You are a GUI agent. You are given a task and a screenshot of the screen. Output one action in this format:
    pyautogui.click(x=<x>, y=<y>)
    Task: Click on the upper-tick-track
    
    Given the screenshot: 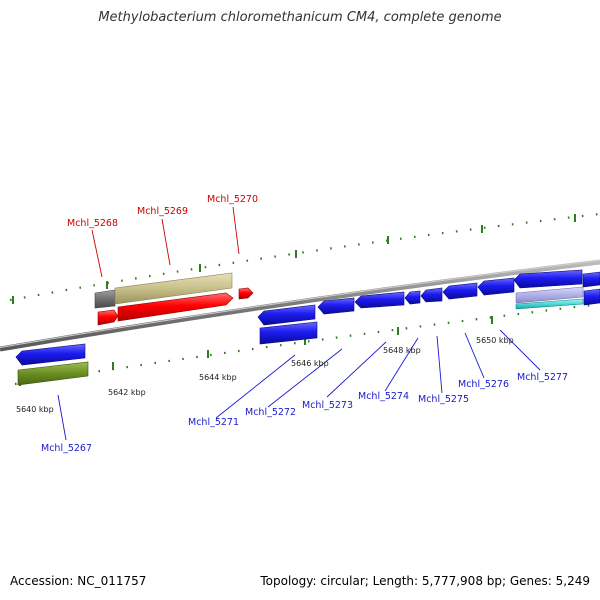 What is the action you would take?
    pyautogui.click(x=304, y=257)
    